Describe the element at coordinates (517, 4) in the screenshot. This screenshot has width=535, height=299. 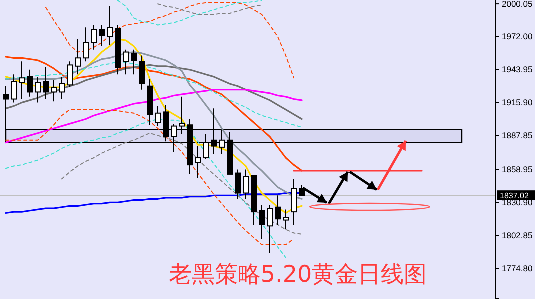
I see `y-tick-label: 2000.05` at that location.